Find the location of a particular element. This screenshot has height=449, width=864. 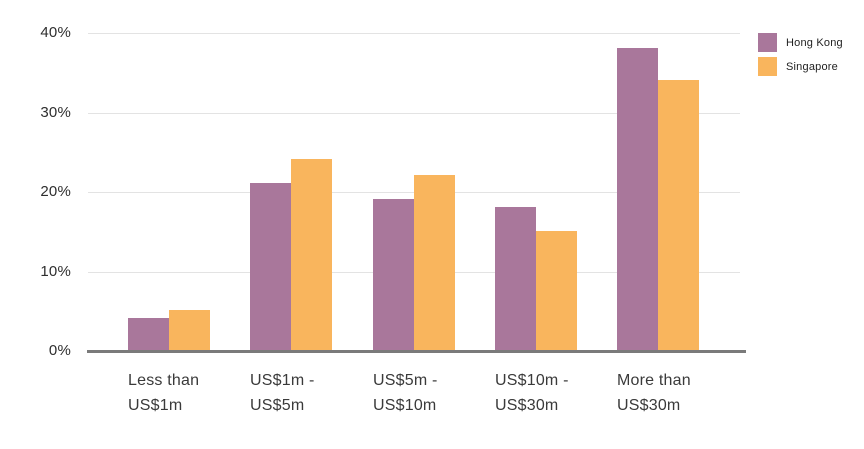

legend-item-hong-kong: Hong Kong is located at coordinates (800, 42).